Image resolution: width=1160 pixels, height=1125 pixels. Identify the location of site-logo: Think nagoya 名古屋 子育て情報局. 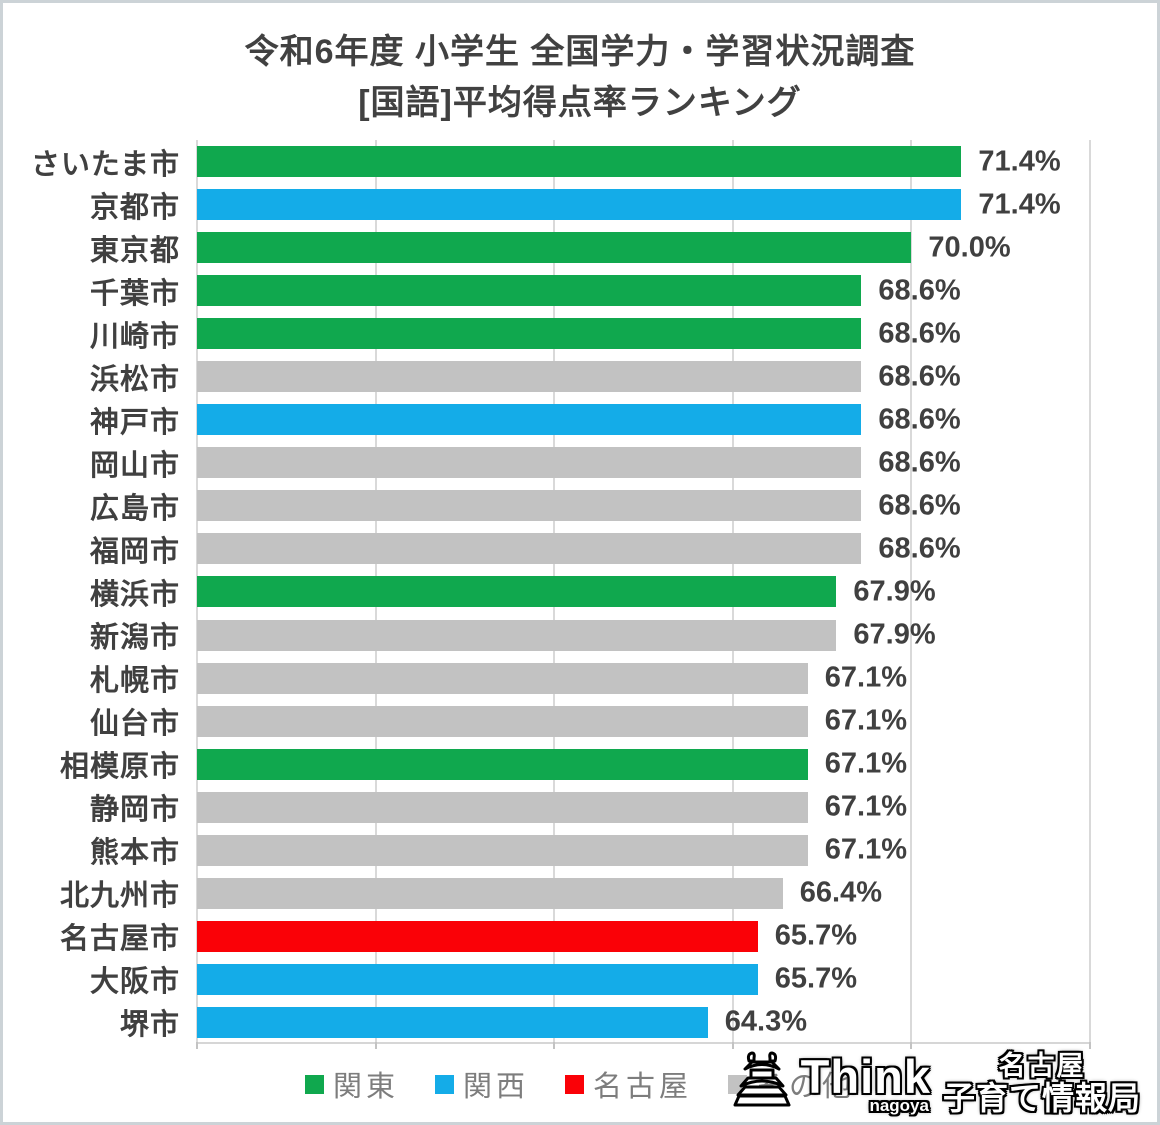
(933, 1080).